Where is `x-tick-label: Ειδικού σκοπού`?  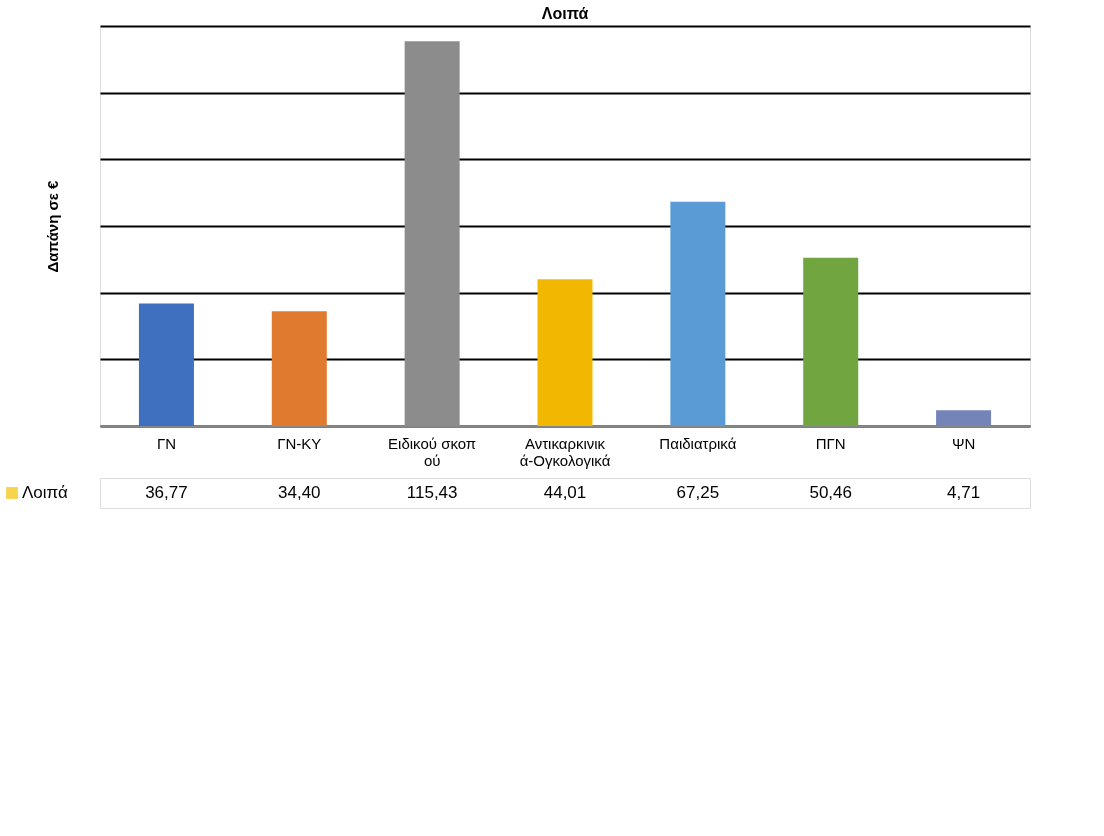
x-tick-label: Ειδικού σκοπού is located at coordinates (432, 451).